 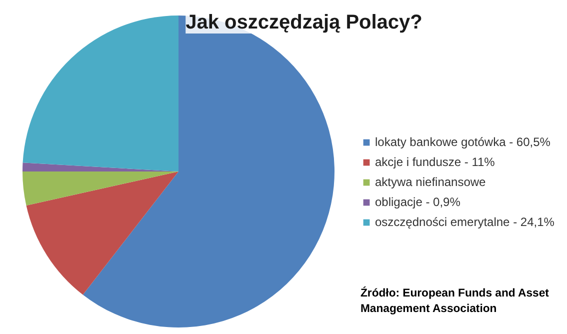 I want to click on legend-label: aktywa niefinansowe, so click(x=430, y=182).